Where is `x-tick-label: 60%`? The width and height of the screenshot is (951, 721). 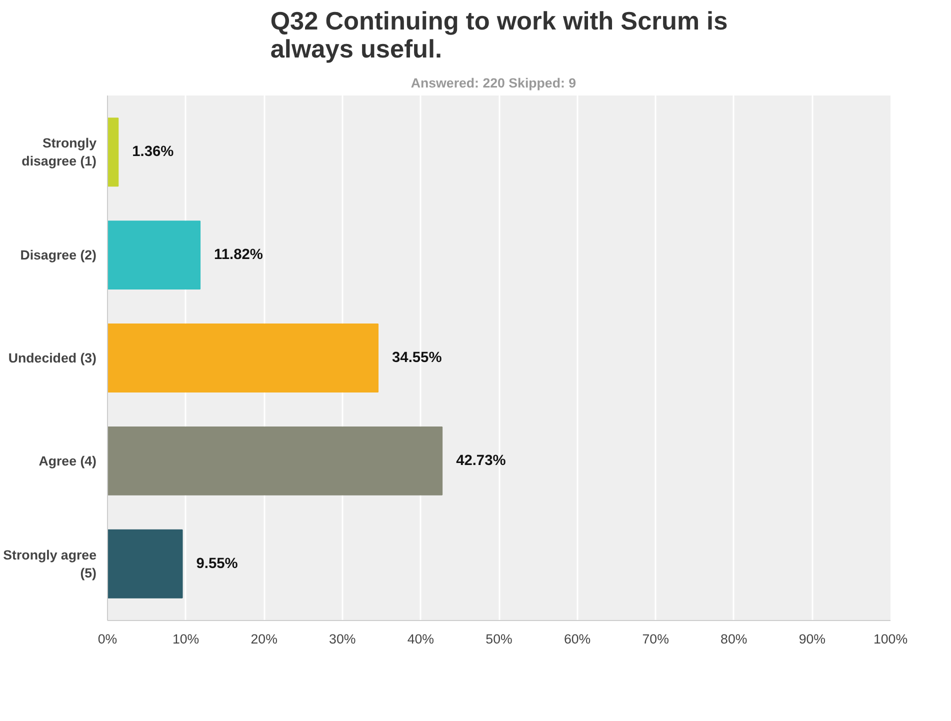 x-tick-label: 60% is located at coordinates (577, 639).